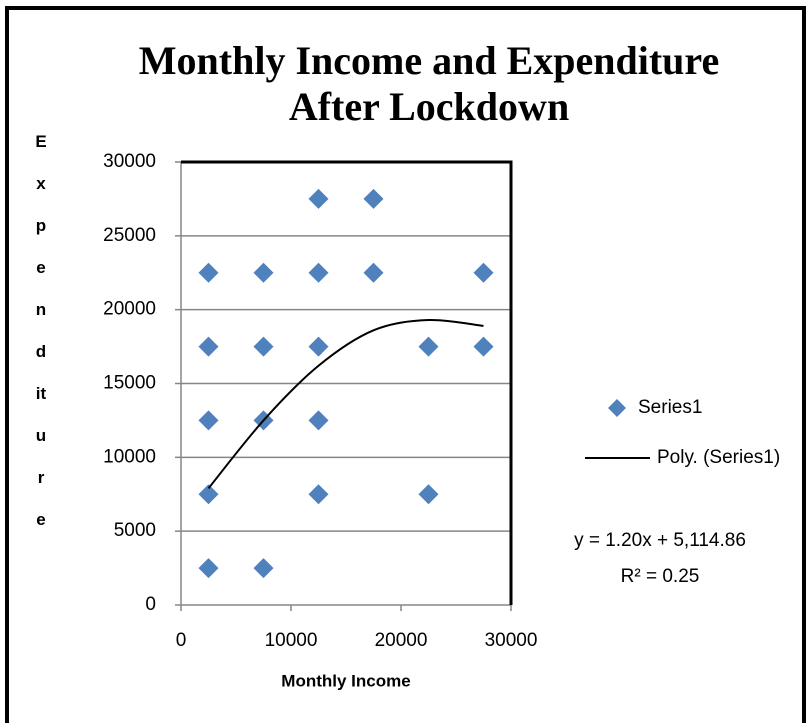 The width and height of the screenshot is (811, 723). What do you see at coordinates (660, 540) in the screenshot?
I see `trendline-equation: y = 1.20x + 5,114.86` at bounding box center [660, 540].